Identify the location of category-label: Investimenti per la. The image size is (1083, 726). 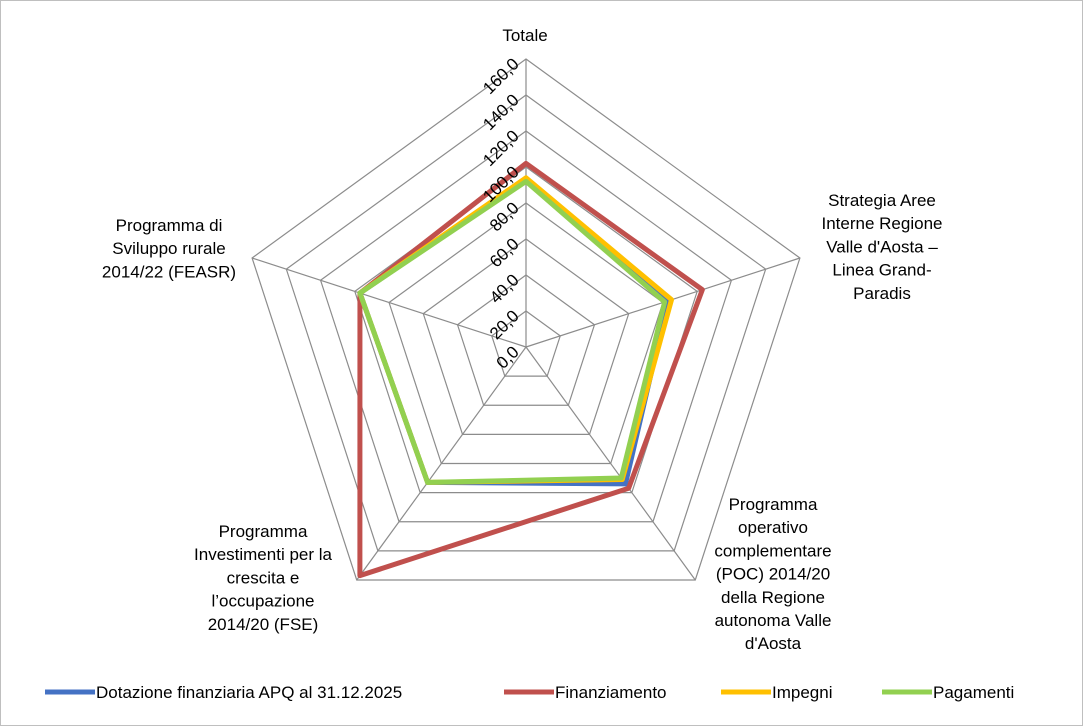
(263, 554).